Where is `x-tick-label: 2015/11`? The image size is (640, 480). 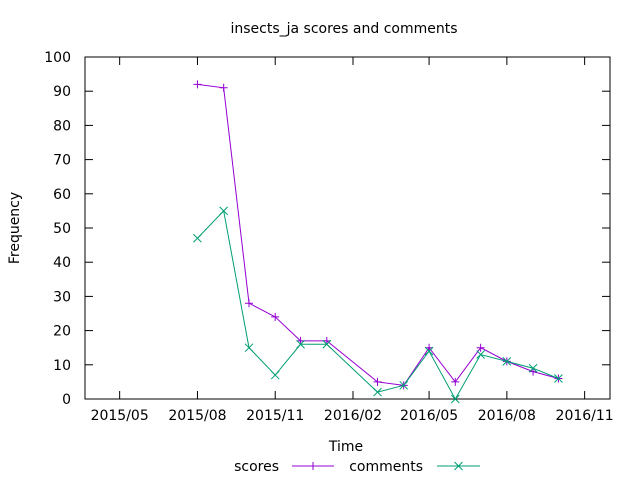
x-tick-label: 2015/11 is located at coordinates (275, 416).